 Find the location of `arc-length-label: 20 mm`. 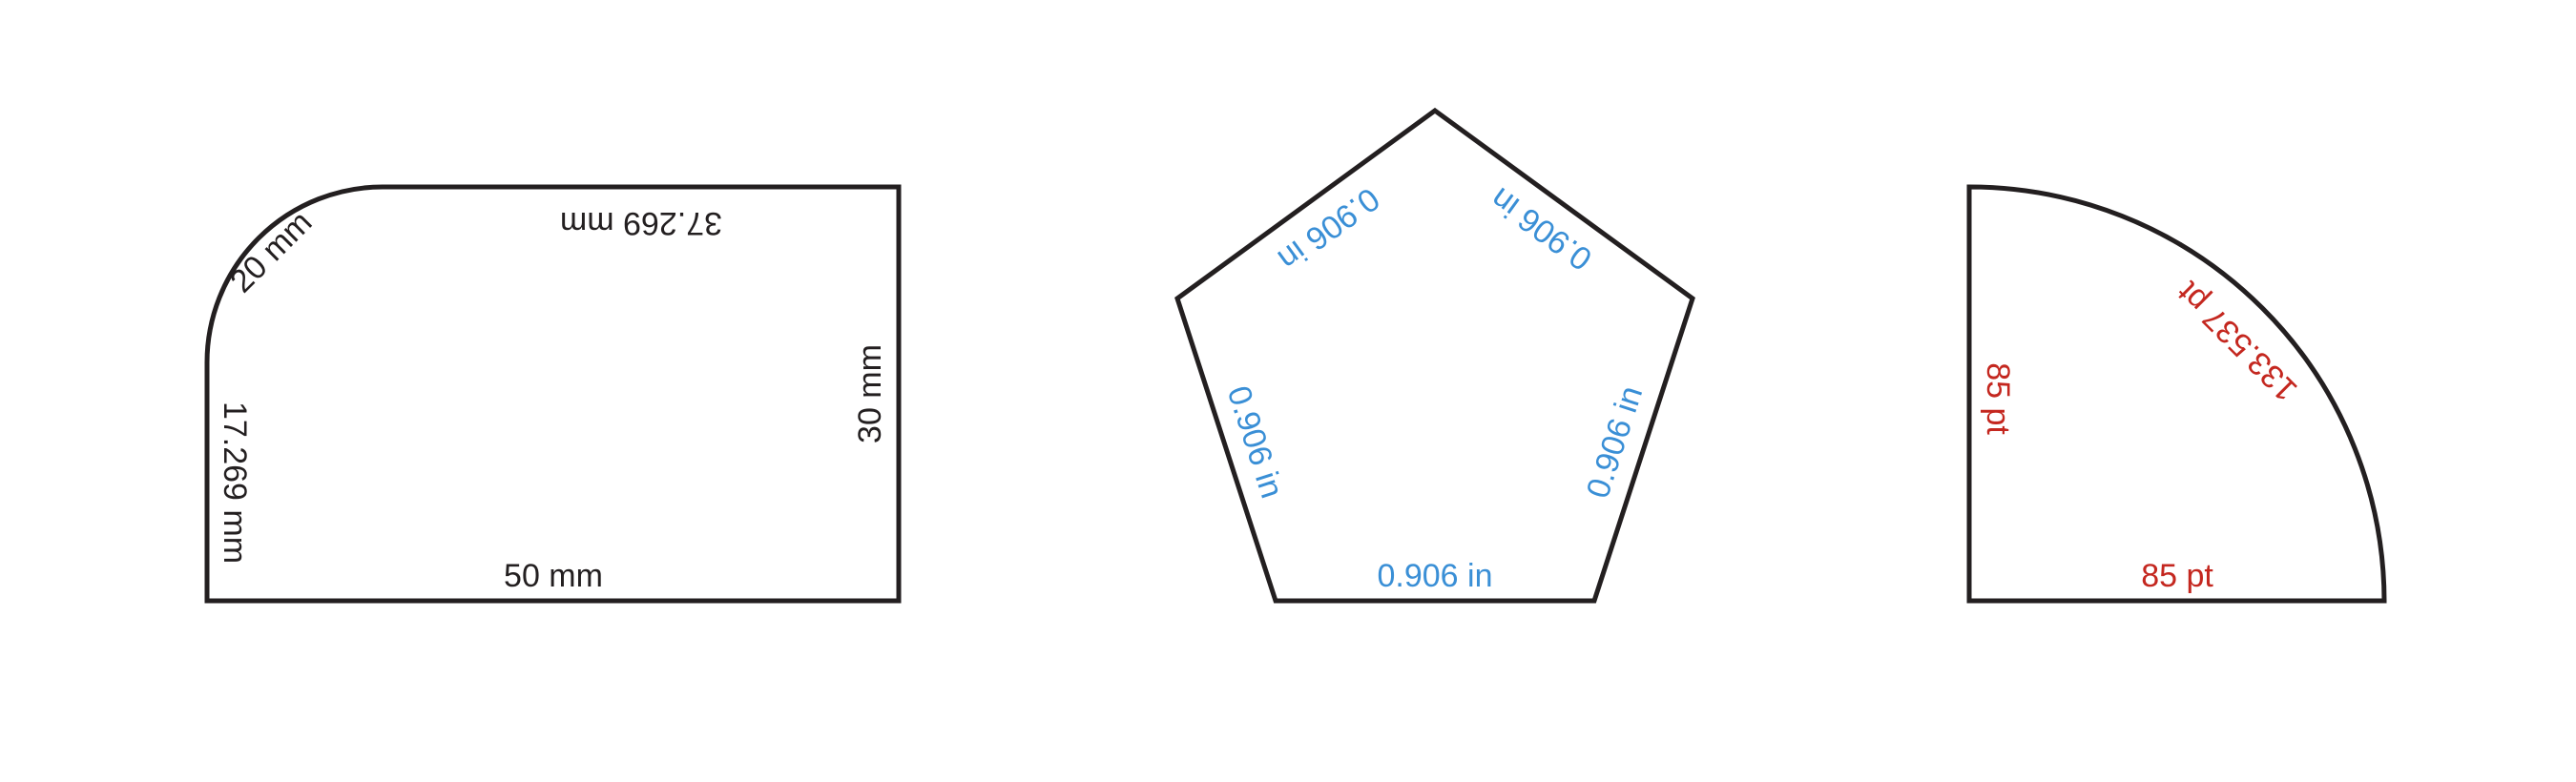

arc-length-label: 20 mm is located at coordinates (271, 251).